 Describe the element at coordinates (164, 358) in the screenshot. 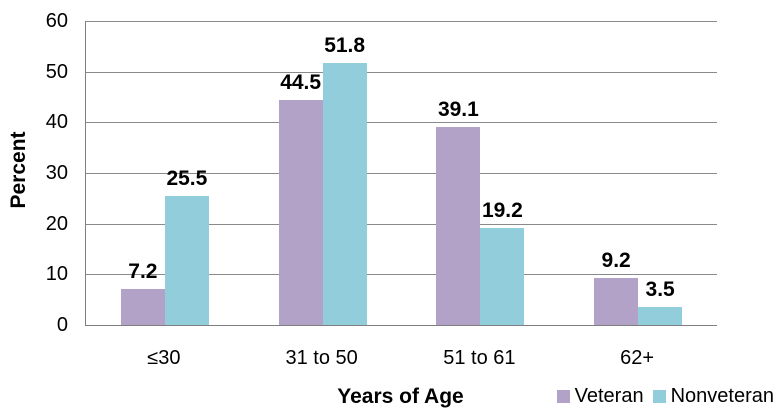

I see `x-tick-label: ≤30` at that location.